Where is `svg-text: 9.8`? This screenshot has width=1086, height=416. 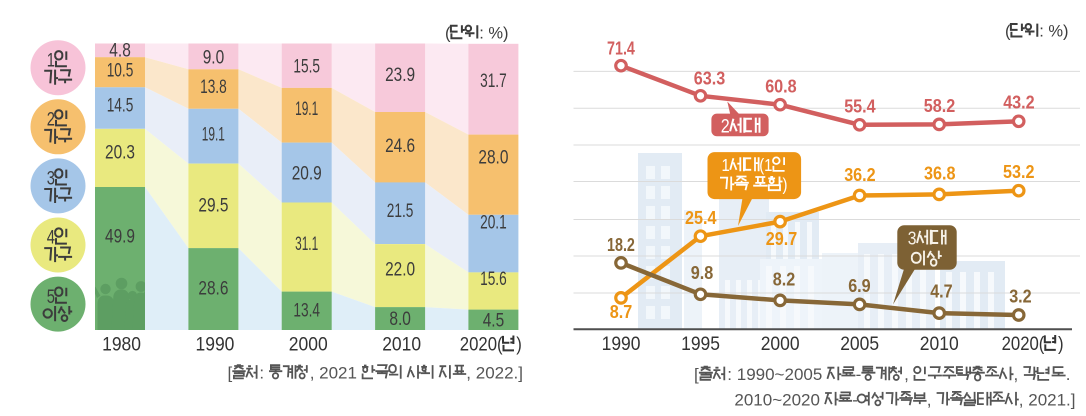 svg-text: 9.8 is located at coordinates (702, 273).